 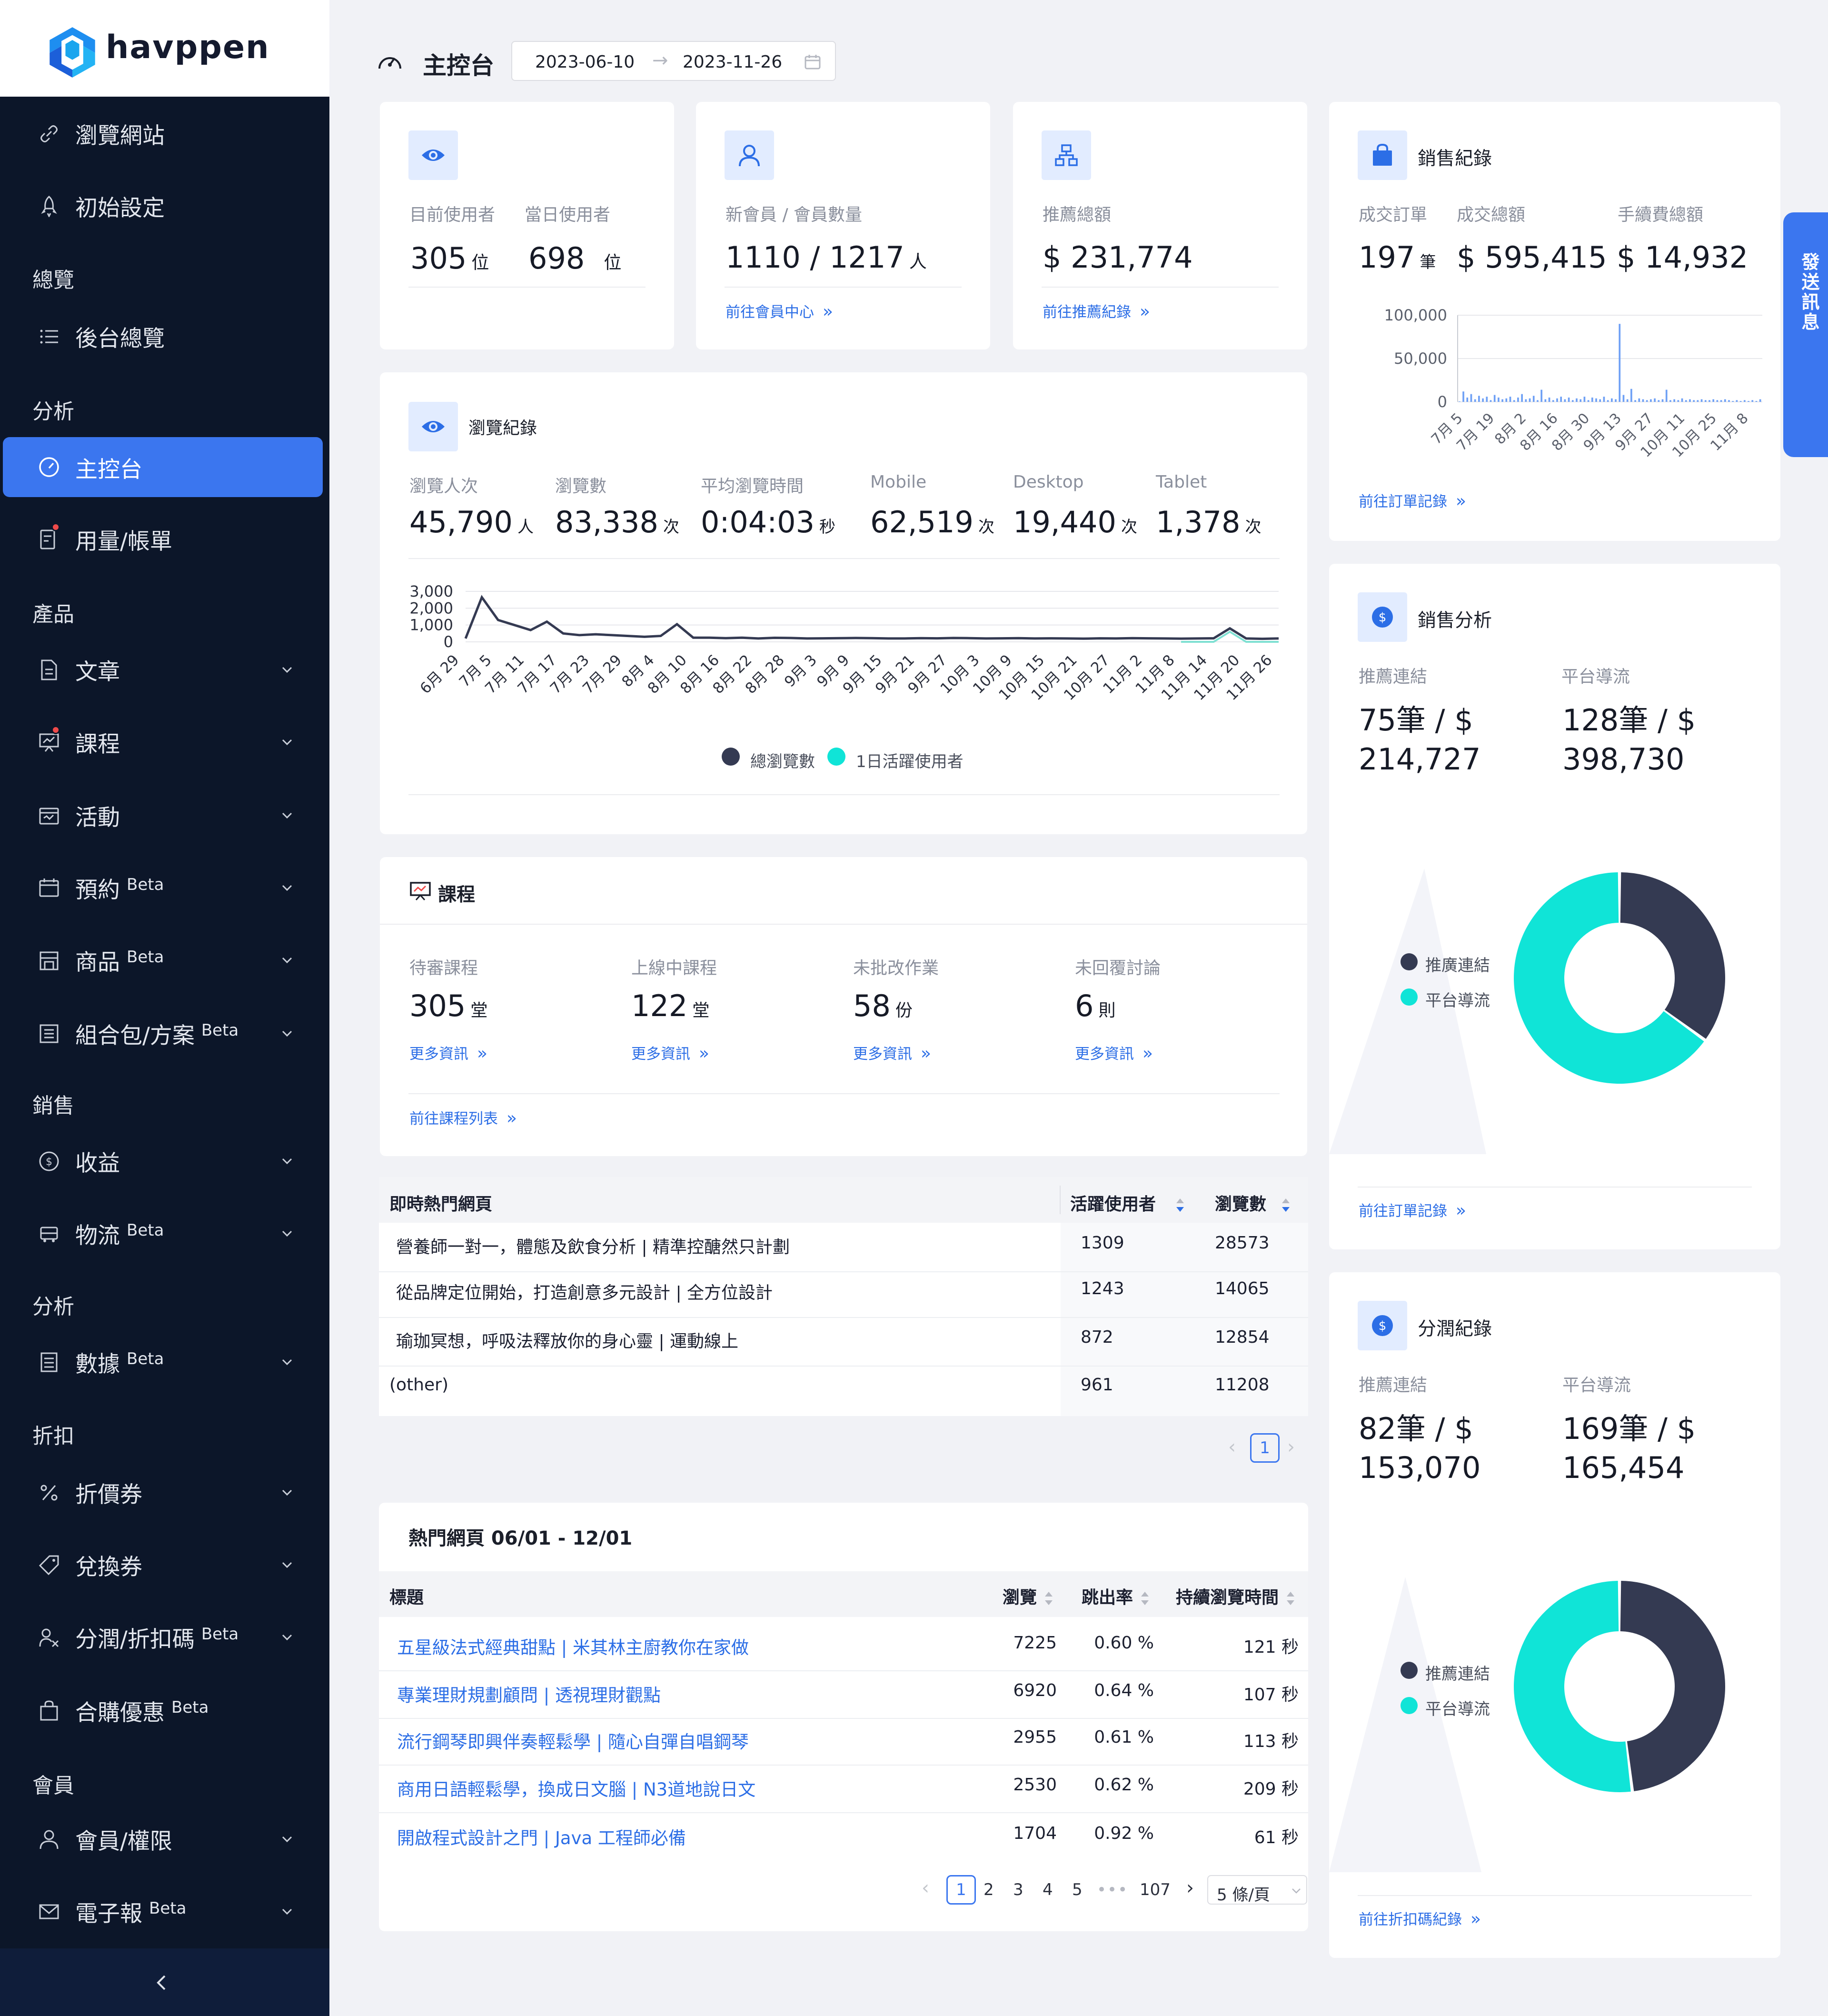 I want to click on dashboard-icon, so click(x=49, y=467).